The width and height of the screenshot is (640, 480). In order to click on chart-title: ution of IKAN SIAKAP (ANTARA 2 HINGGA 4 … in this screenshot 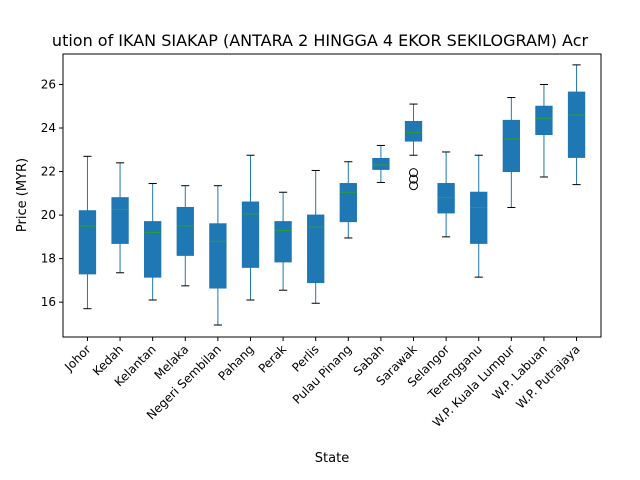, I will do `click(320, 40)`.